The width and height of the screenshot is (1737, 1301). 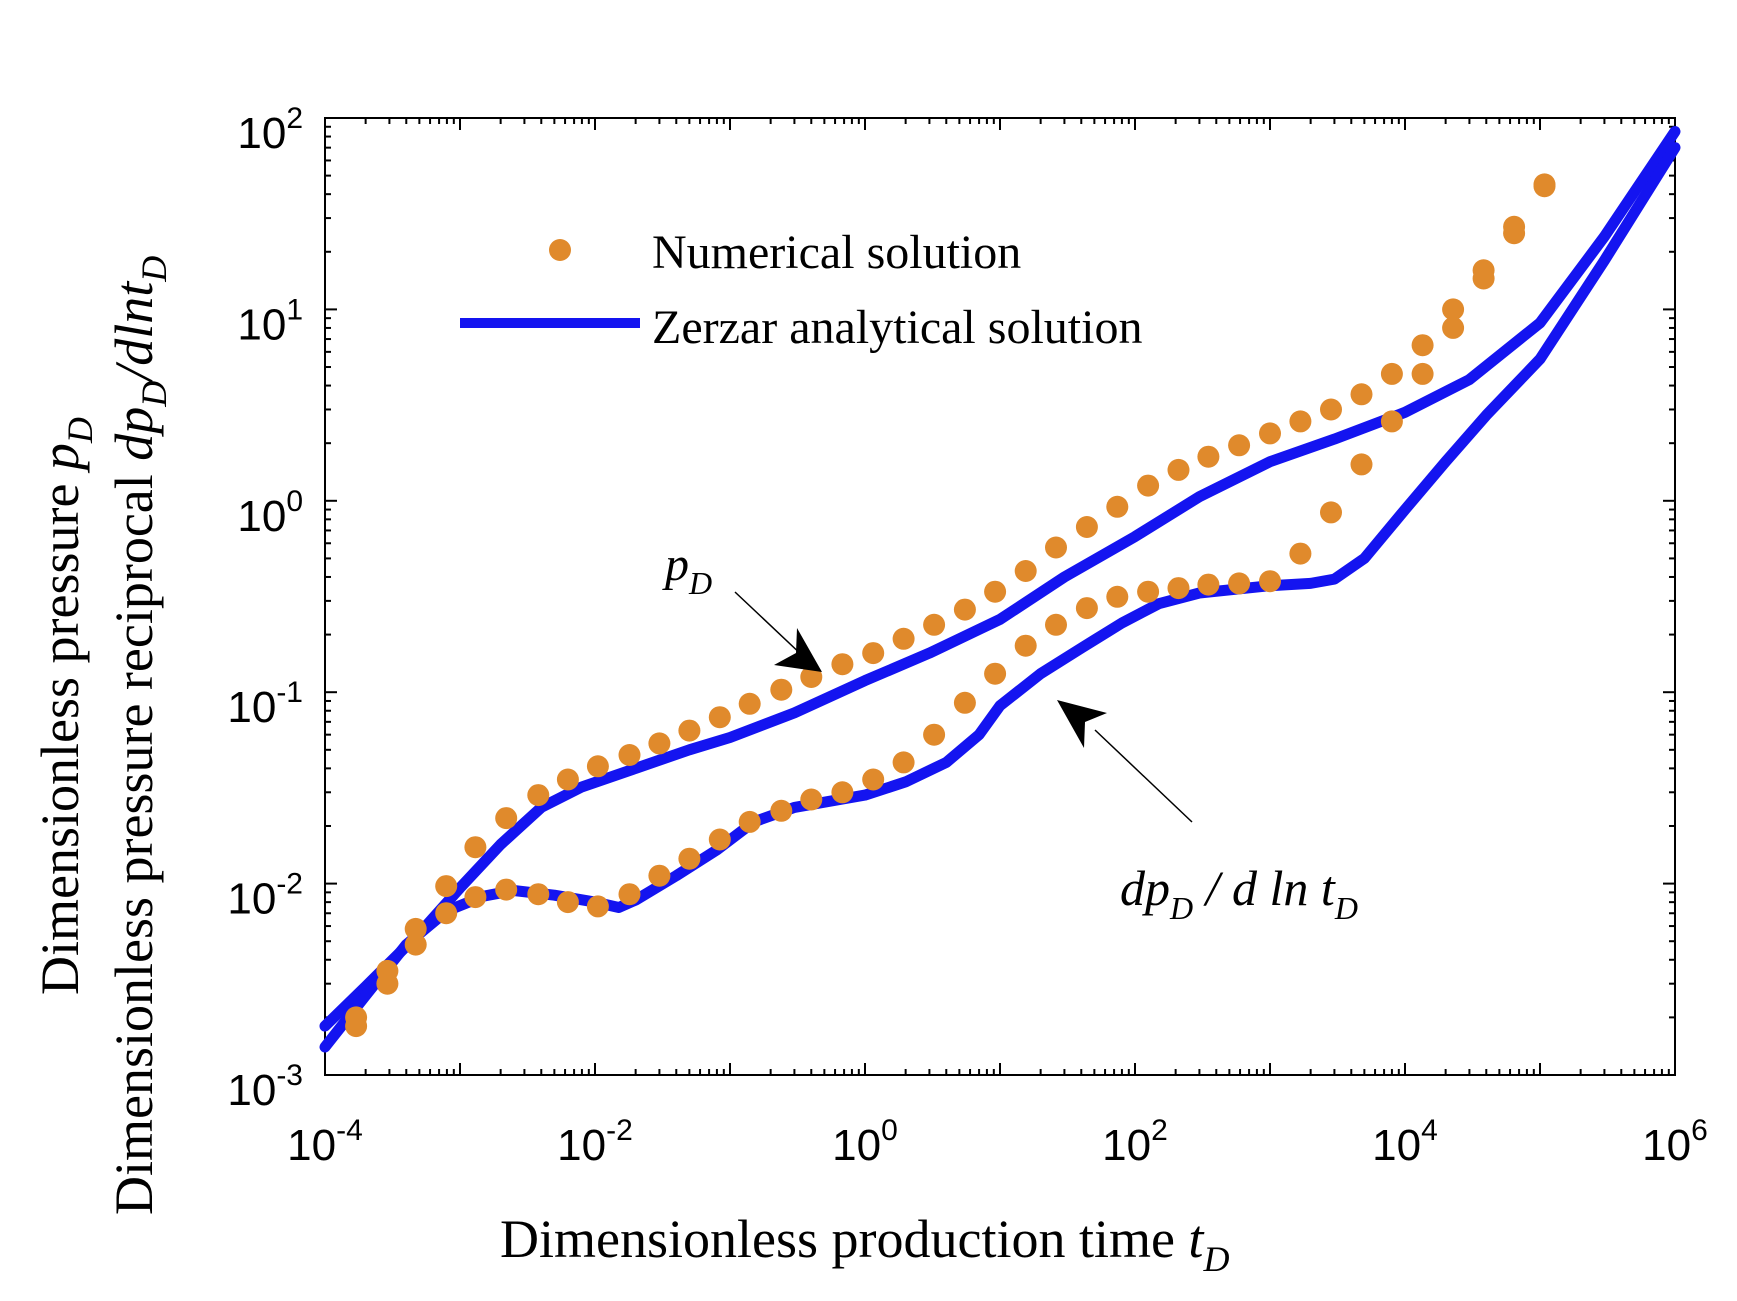 What do you see at coordinates (265, 896) in the screenshot?
I see `y-tick-label: 10⁻²` at bounding box center [265, 896].